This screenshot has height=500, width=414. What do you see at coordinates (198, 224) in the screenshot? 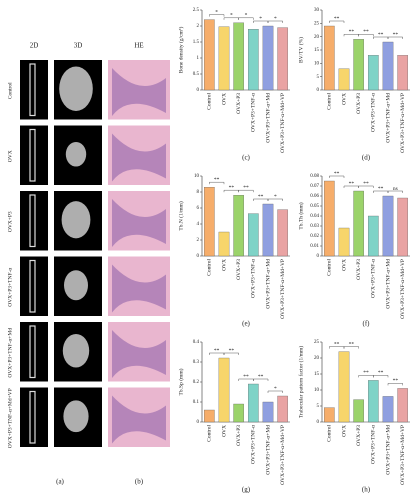
I see `y-tick-label: 4` at bounding box center [198, 224].